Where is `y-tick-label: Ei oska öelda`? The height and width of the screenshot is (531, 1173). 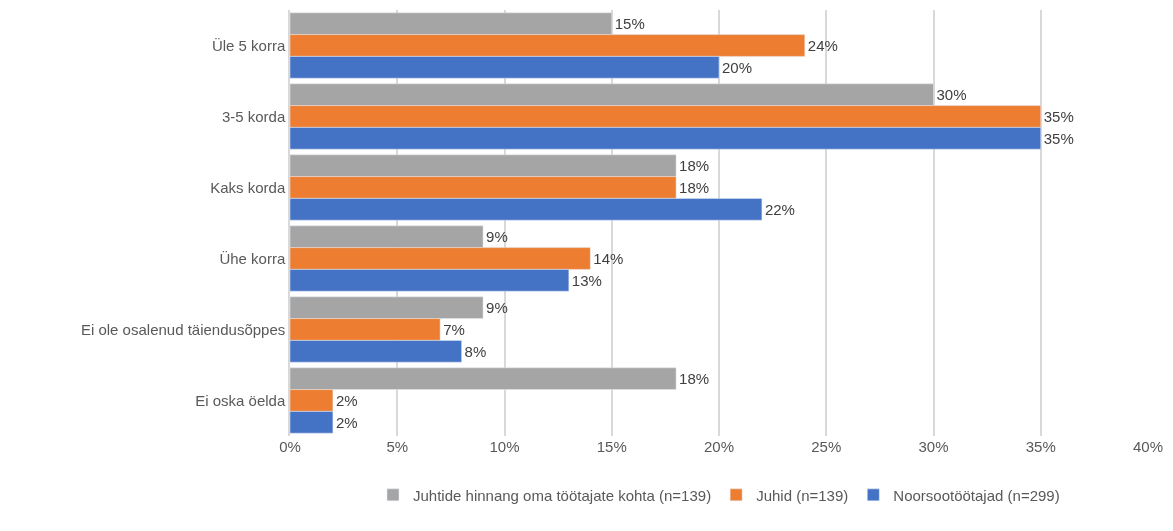 y-tick-label: Ei oska öelda is located at coordinates (240, 400).